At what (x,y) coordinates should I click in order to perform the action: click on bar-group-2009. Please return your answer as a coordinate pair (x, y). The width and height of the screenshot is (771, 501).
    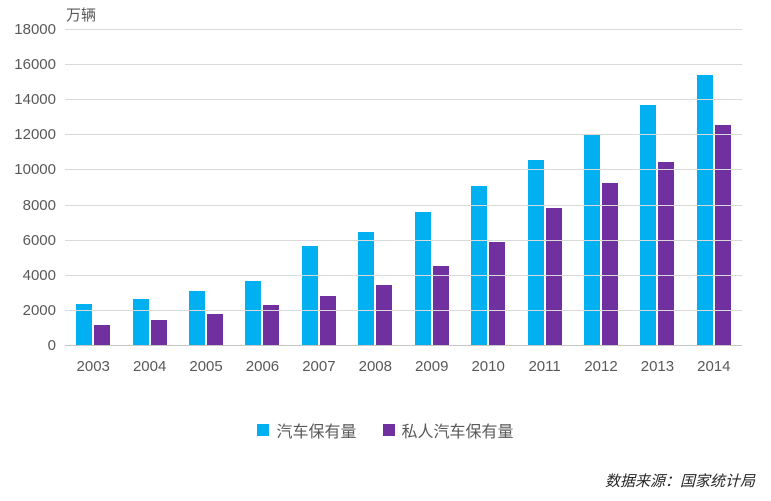
    Looking at the image, I should click on (432, 188).